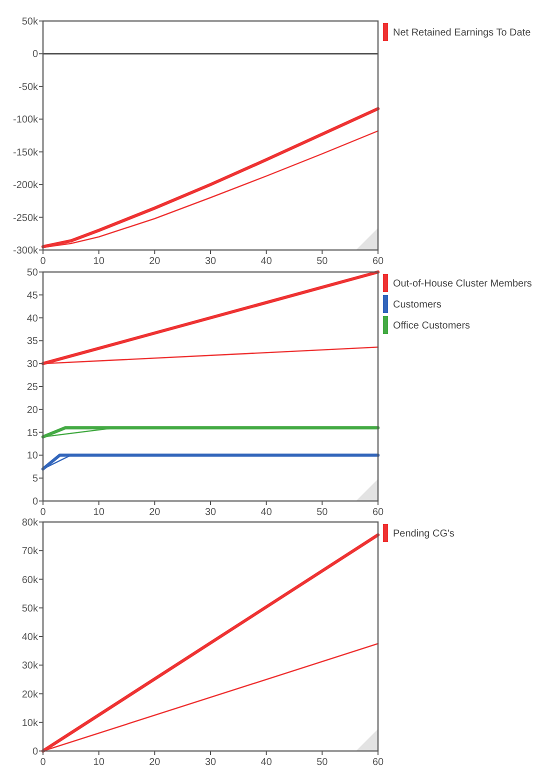  I want to click on y-tick-label: 30k, so click(30, 666).